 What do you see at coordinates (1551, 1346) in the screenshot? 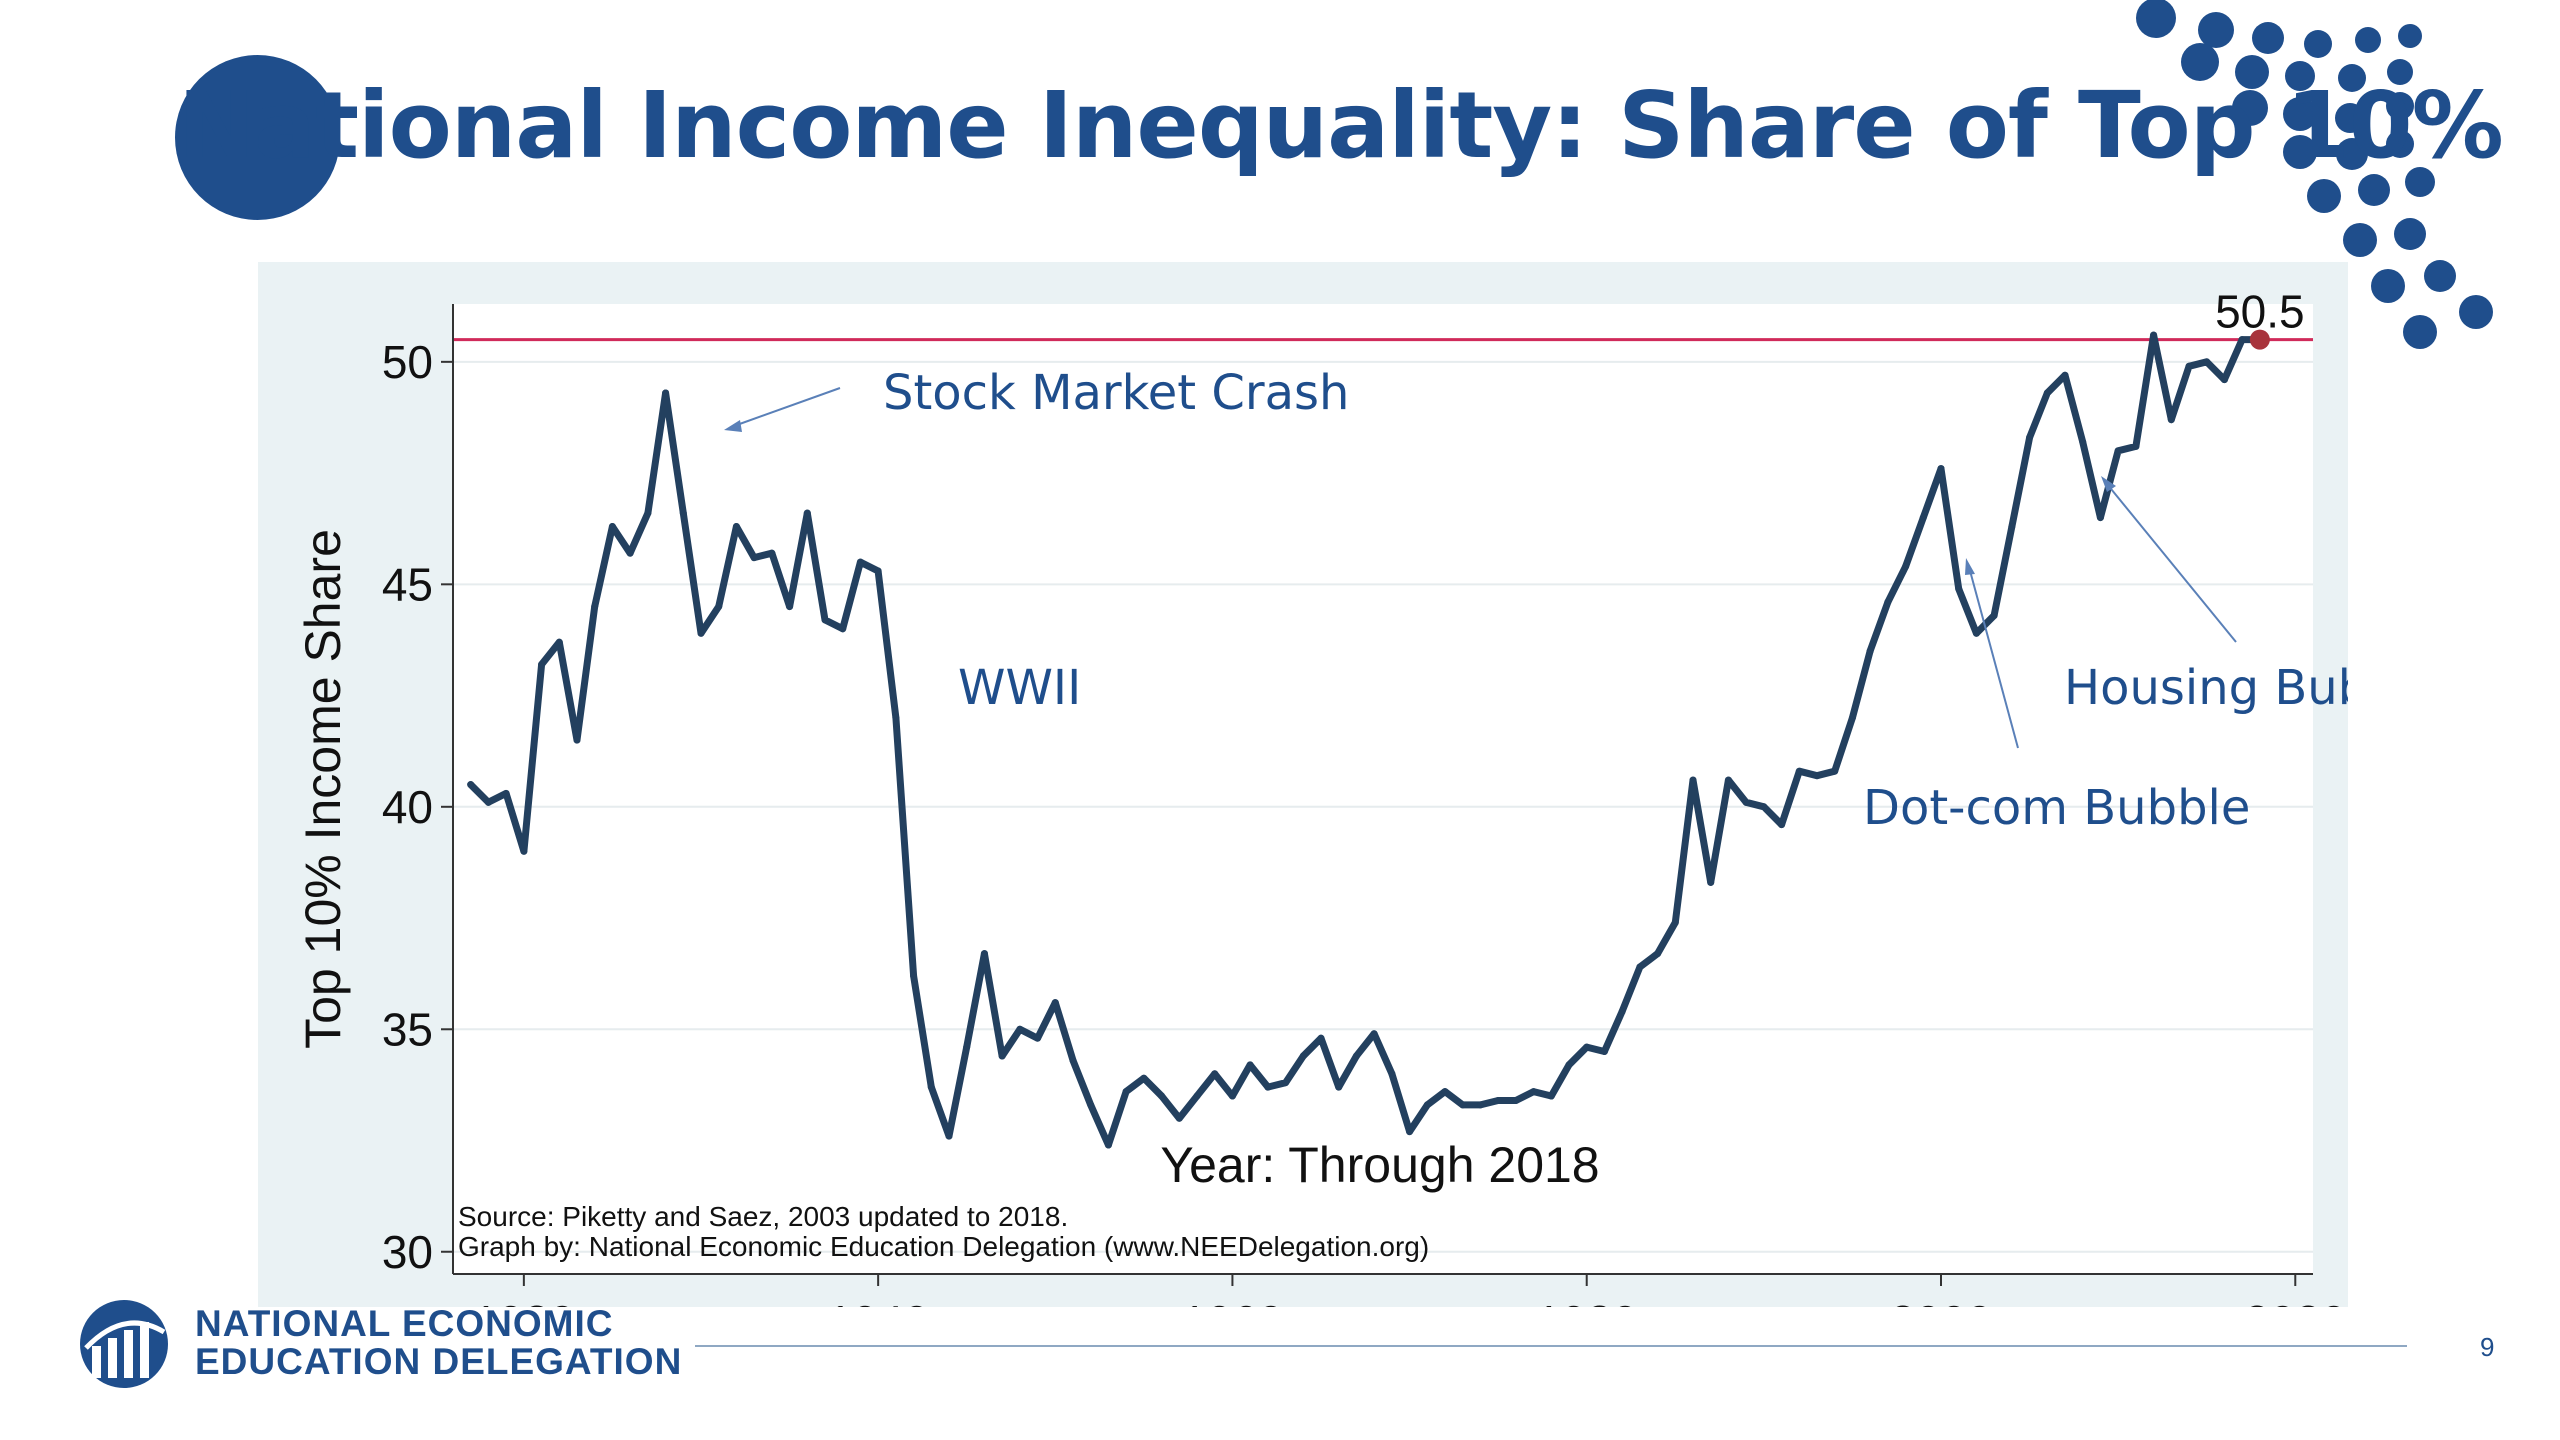
I see `footer-divider` at bounding box center [1551, 1346].